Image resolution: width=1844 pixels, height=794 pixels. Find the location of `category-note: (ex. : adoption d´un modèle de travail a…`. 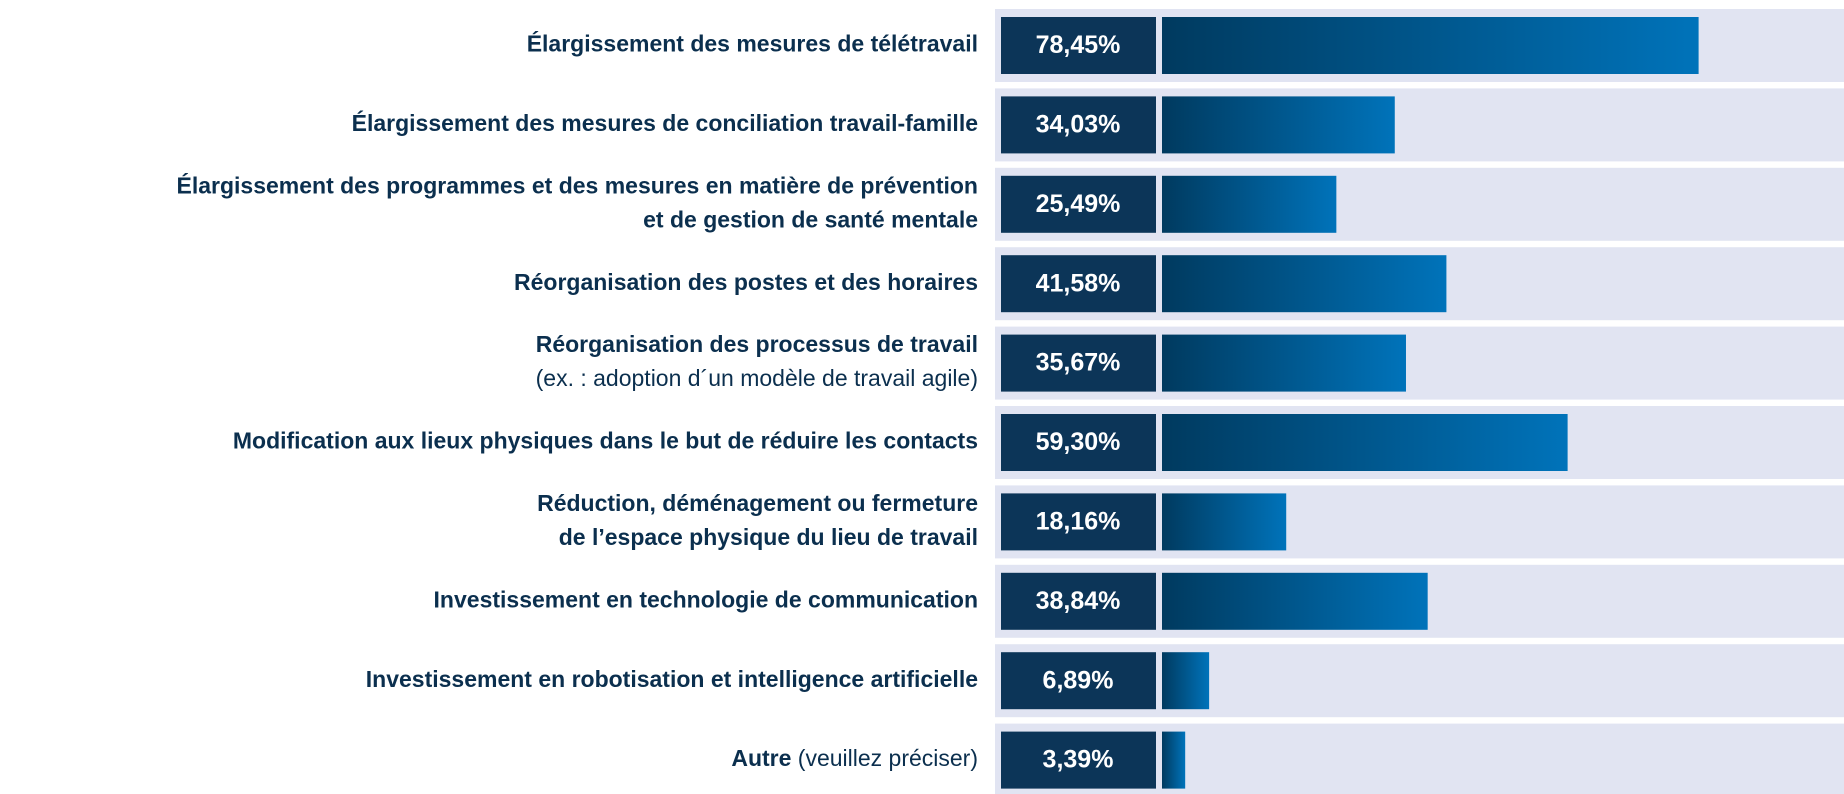

category-note: (ex. : adoption d´un modèle de travail a… is located at coordinates (757, 378).